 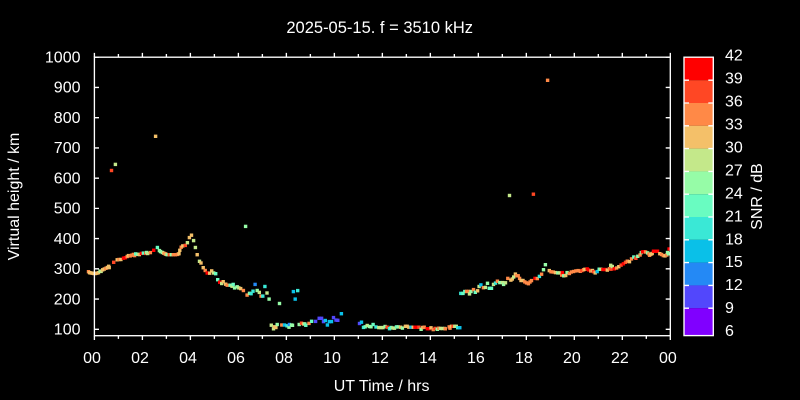 What do you see at coordinates (734, 79) in the screenshot?
I see `svg-text: 39` at bounding box center [734, 79].